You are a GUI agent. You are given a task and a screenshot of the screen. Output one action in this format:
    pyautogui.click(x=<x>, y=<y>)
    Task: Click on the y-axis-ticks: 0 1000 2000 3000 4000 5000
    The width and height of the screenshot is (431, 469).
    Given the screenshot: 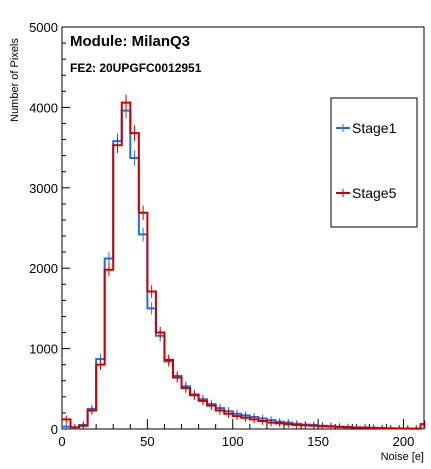 What is the action you would take?
    pyautogui.click(x=49, y=228)
    